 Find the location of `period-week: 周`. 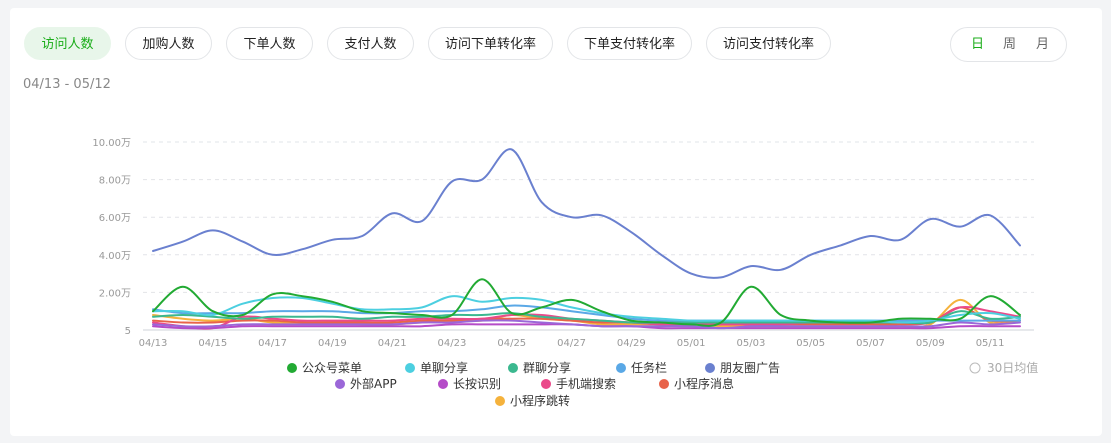

period-week: 周 is located at coordinates (1010, 44).